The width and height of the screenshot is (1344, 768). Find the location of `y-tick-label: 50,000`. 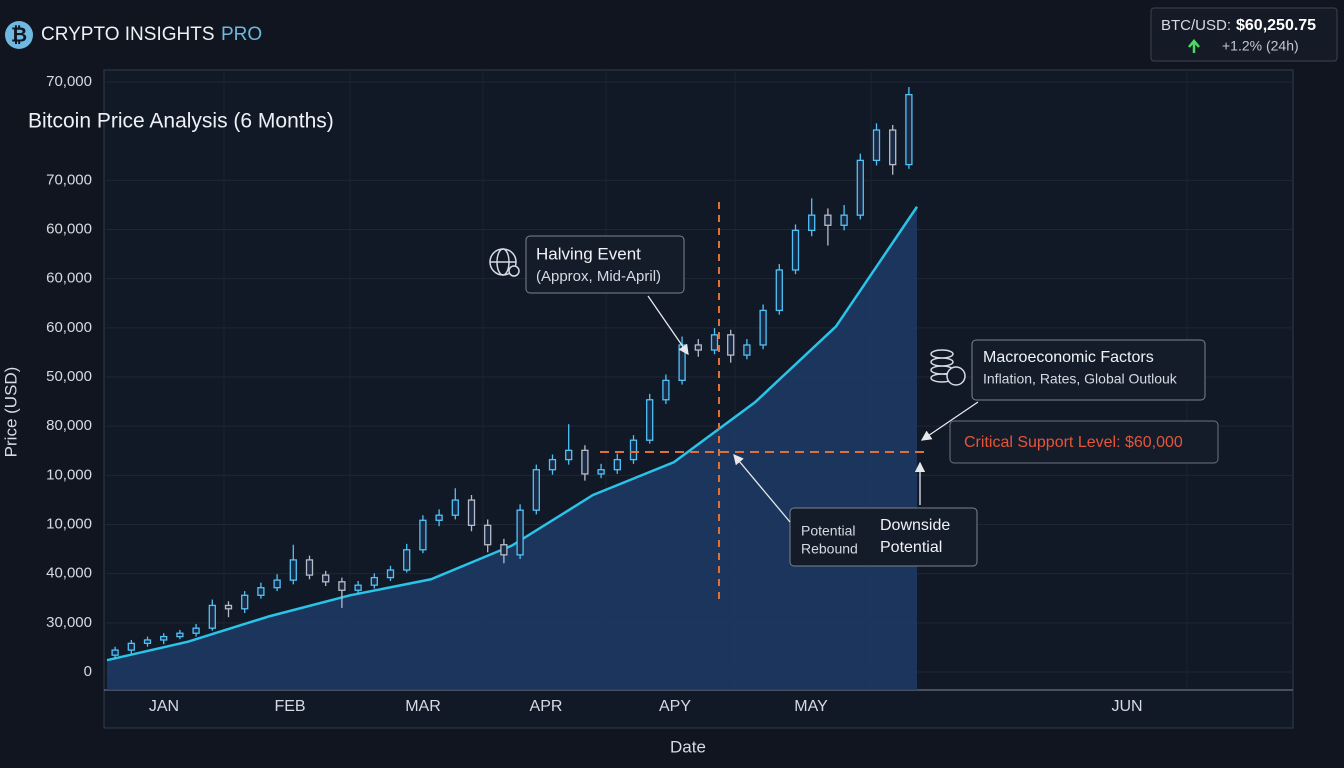

y-tick-label: 50,000 is located at coordinates (69, 376).